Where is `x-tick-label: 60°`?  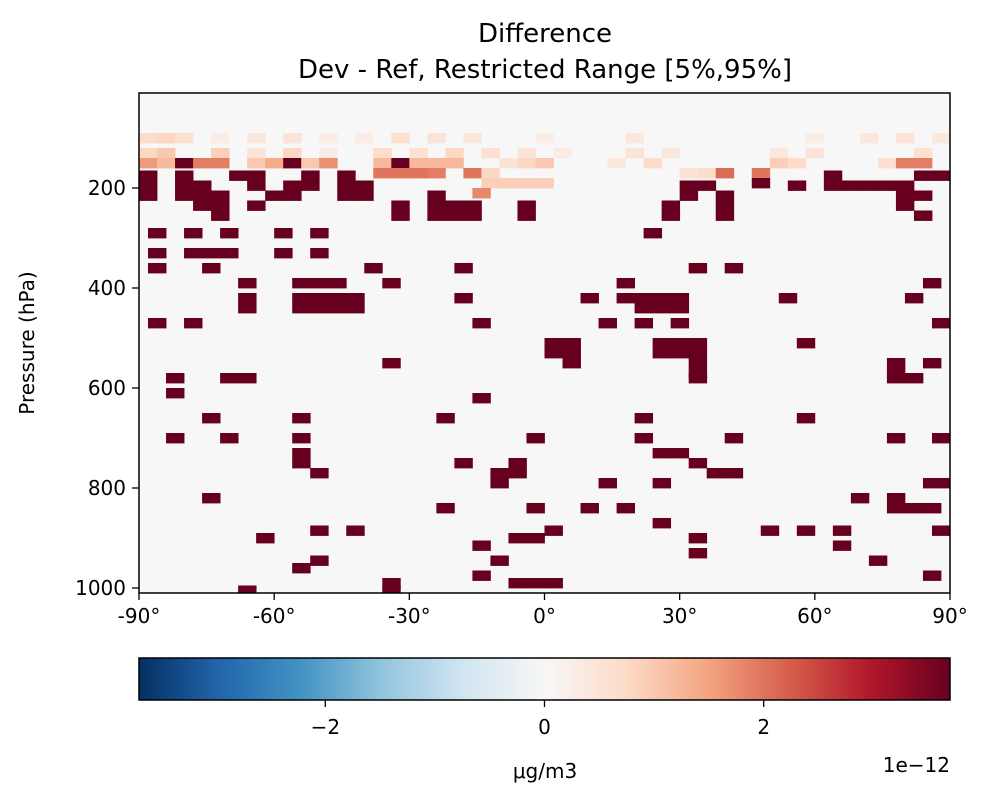 x-tick-label: 60° is located at coordinates (814, 616).